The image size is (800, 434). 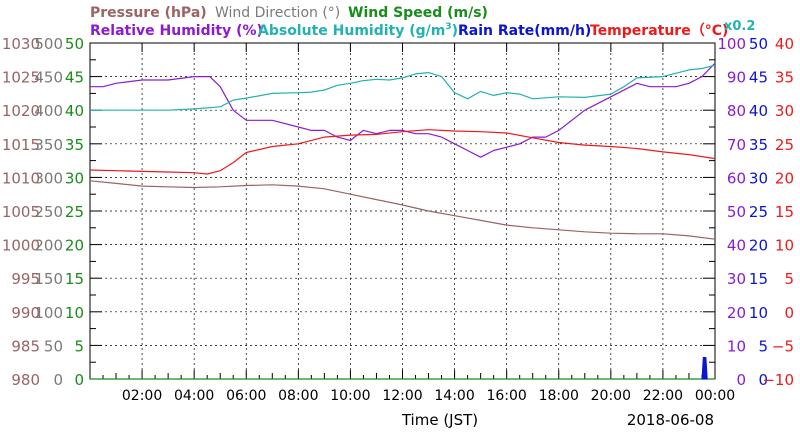 I want to click on wind-speed-tick-label: 30, so click(x=74, y=178).